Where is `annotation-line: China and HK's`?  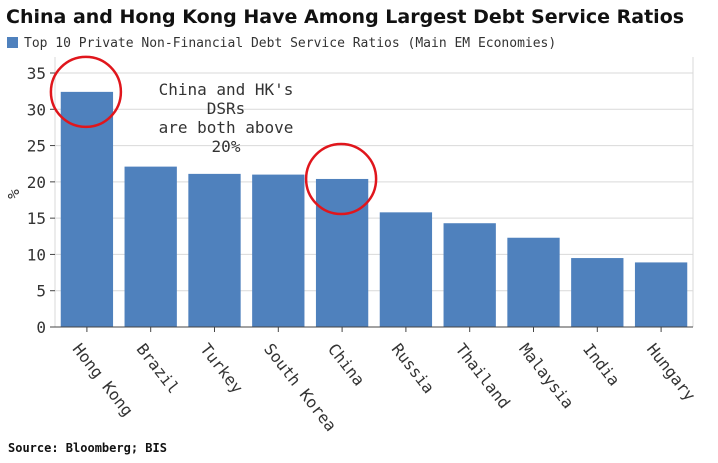 annotation-line: China and HK's is located at coordinates (226, 89).